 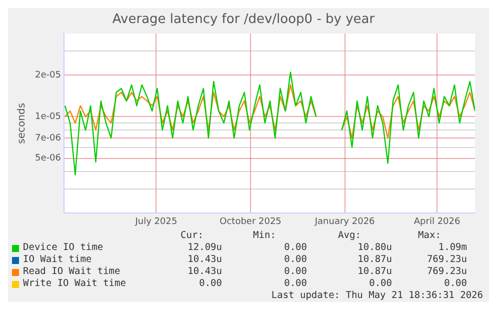 What do you see at coordinates (156, 221) in the screenshot?
I see `x-tick-label: July 2025` at bounding box center [156, 221].